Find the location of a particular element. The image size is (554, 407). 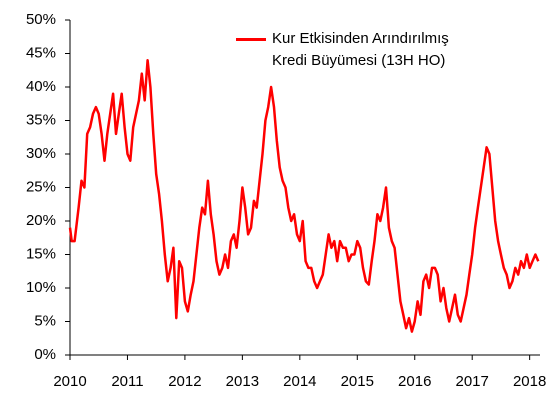

x-tick-label: 2010 is located at coordinates (69, 381).